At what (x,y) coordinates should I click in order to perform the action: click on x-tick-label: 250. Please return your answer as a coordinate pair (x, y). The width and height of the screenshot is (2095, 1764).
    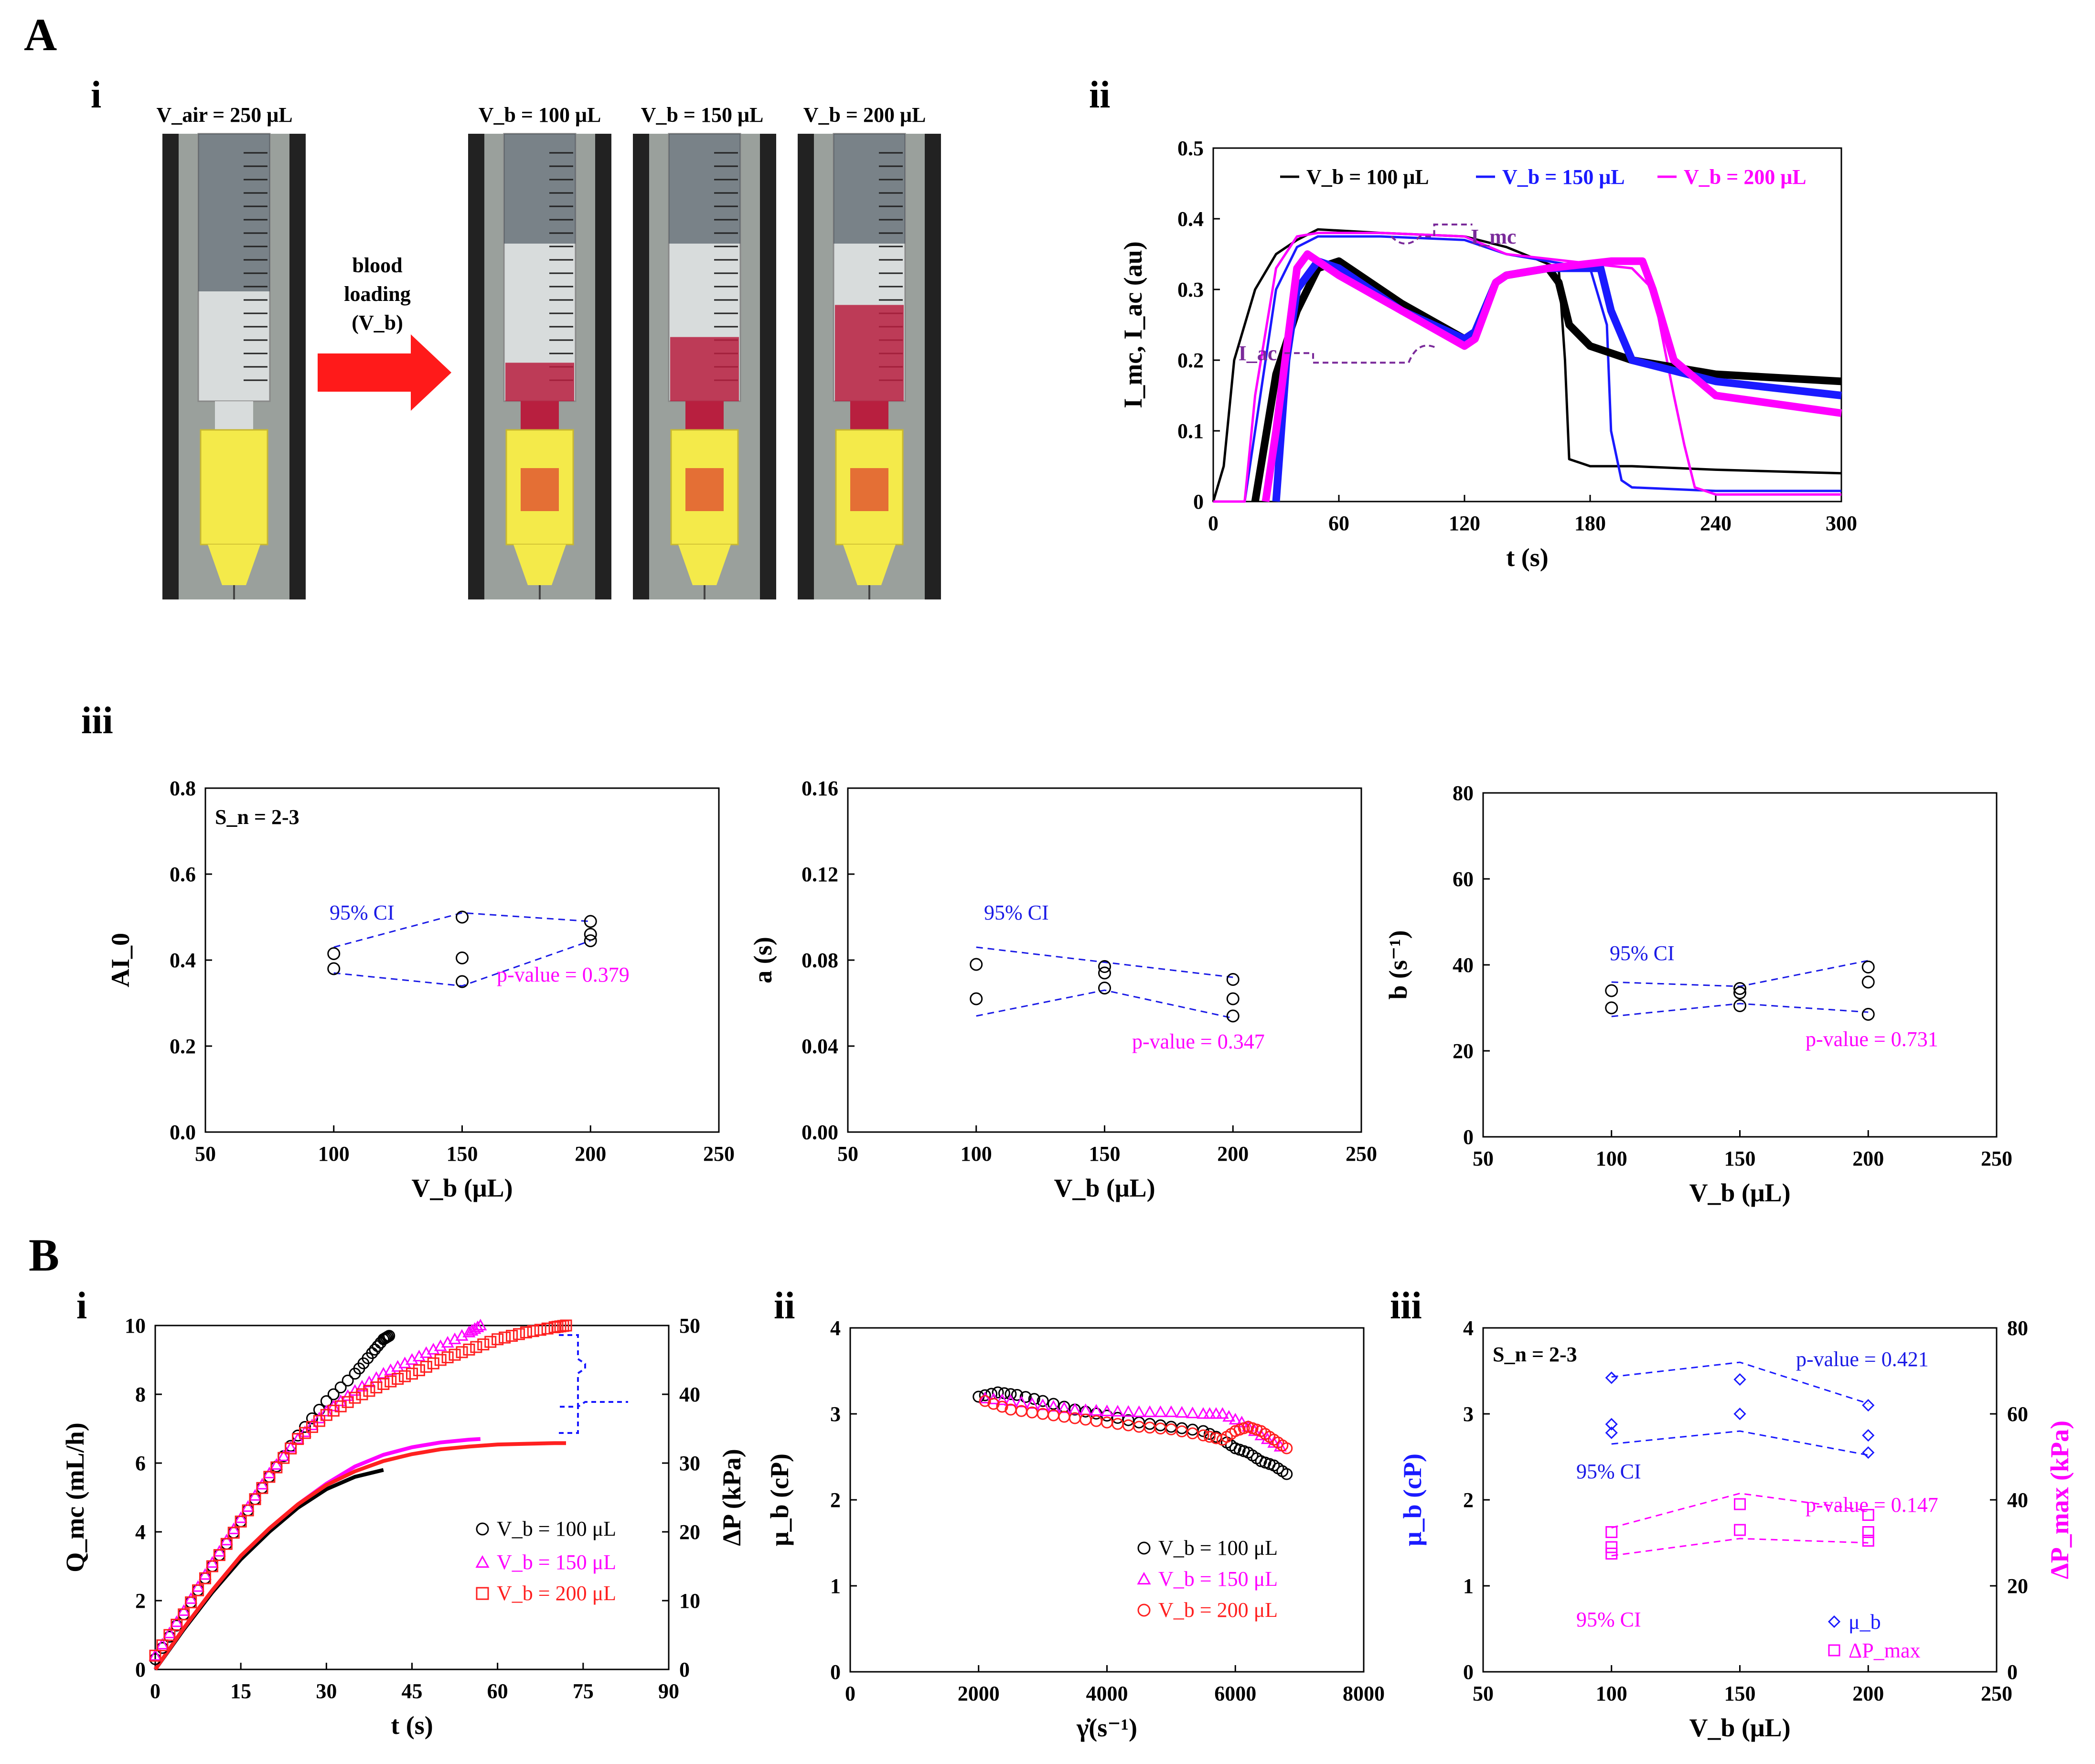
    Looking at the image, I should click on (1996, 1693).